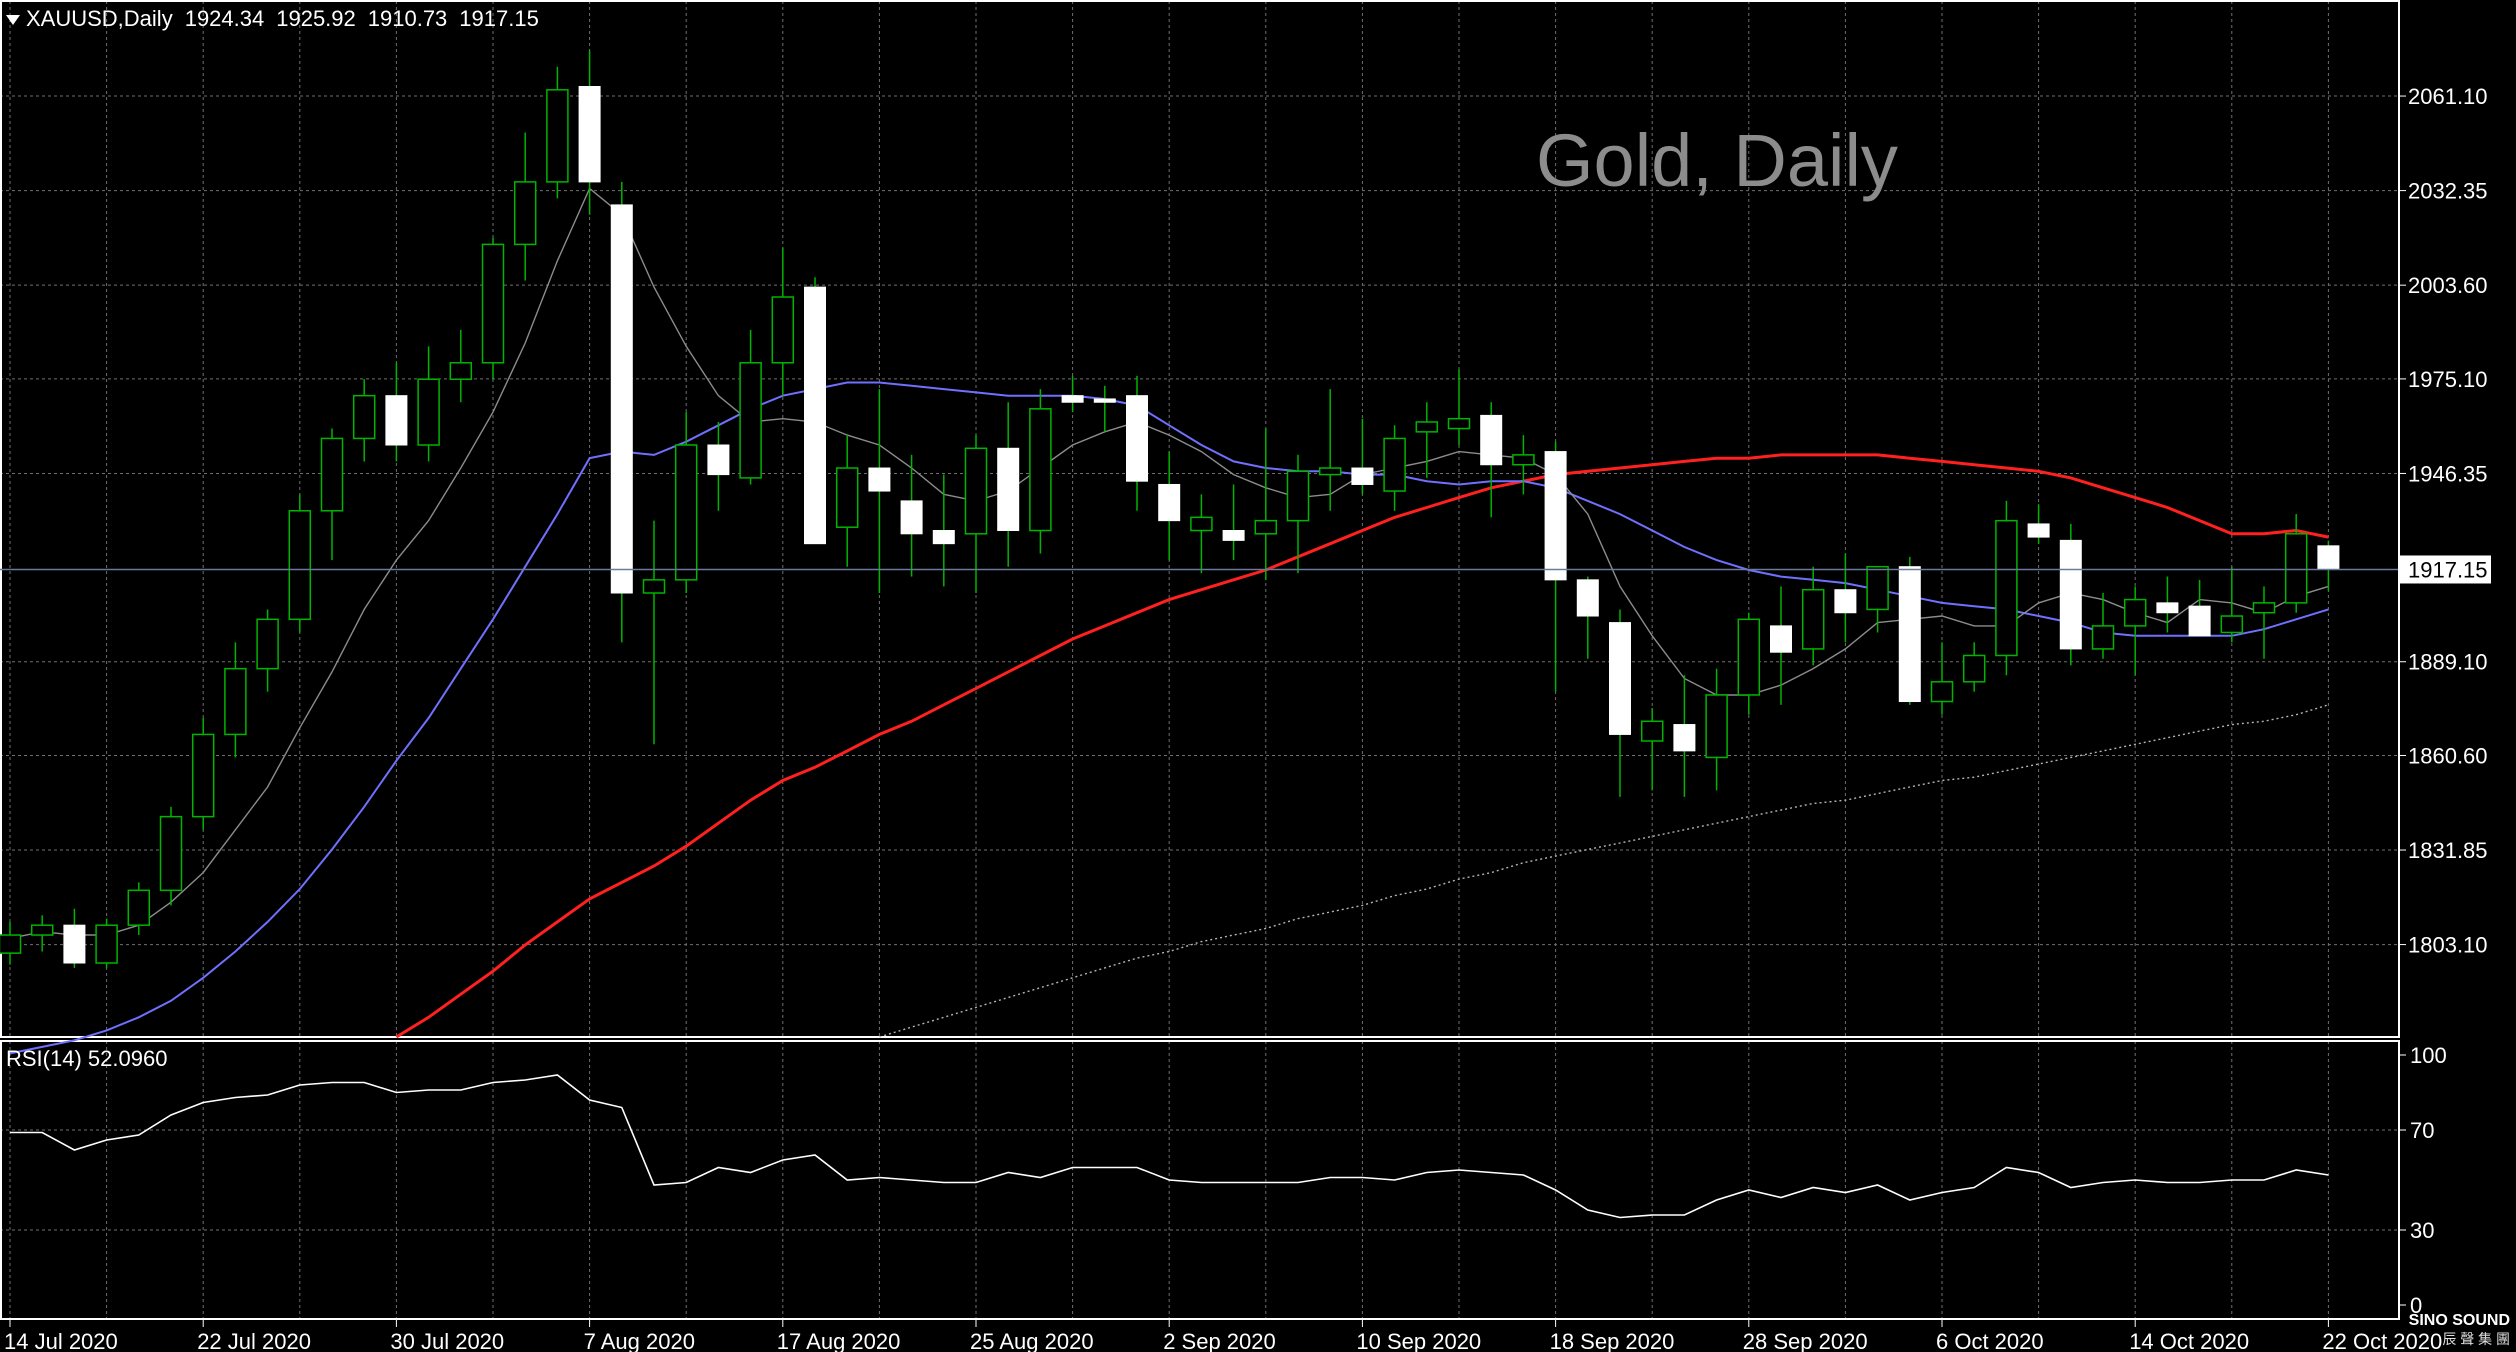  Describe the element at coordinates (1805, 1340) in the screenshot. I see `time-tick-label: 28 Sep 2020` at that location.